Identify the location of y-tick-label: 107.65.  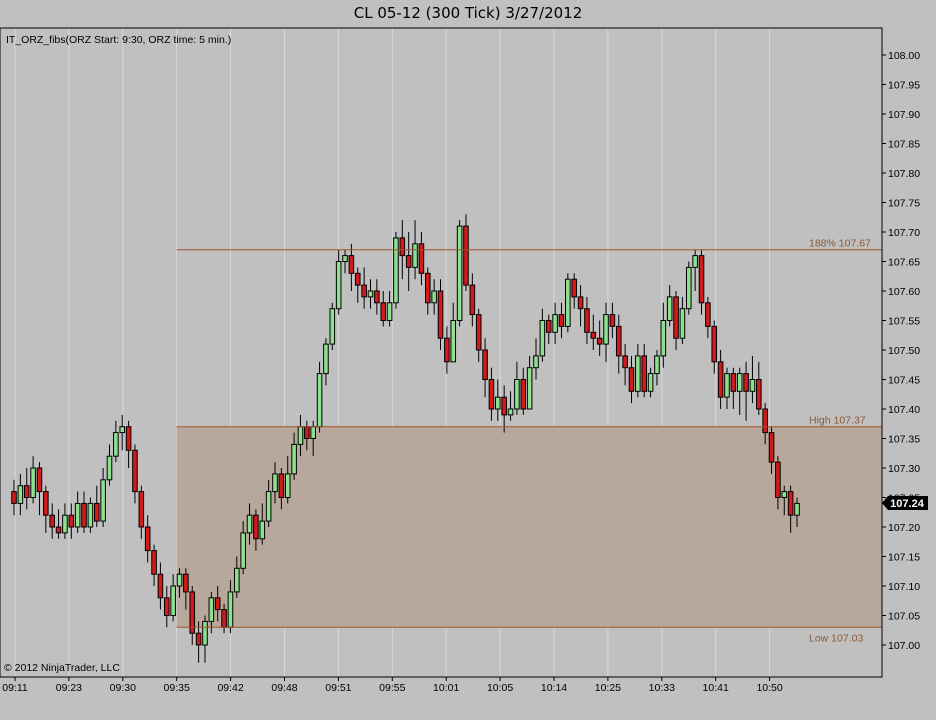
(904, 263).